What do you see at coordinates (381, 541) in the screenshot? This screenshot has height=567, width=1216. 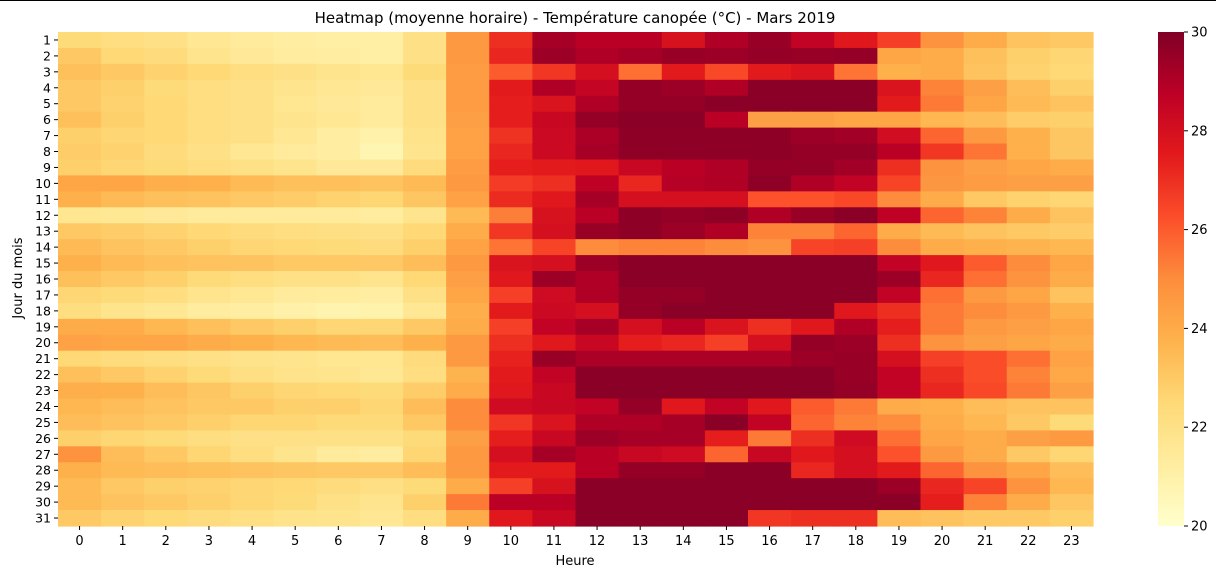 I see `x-tick-label: 7` at bounding box center [381, 541].